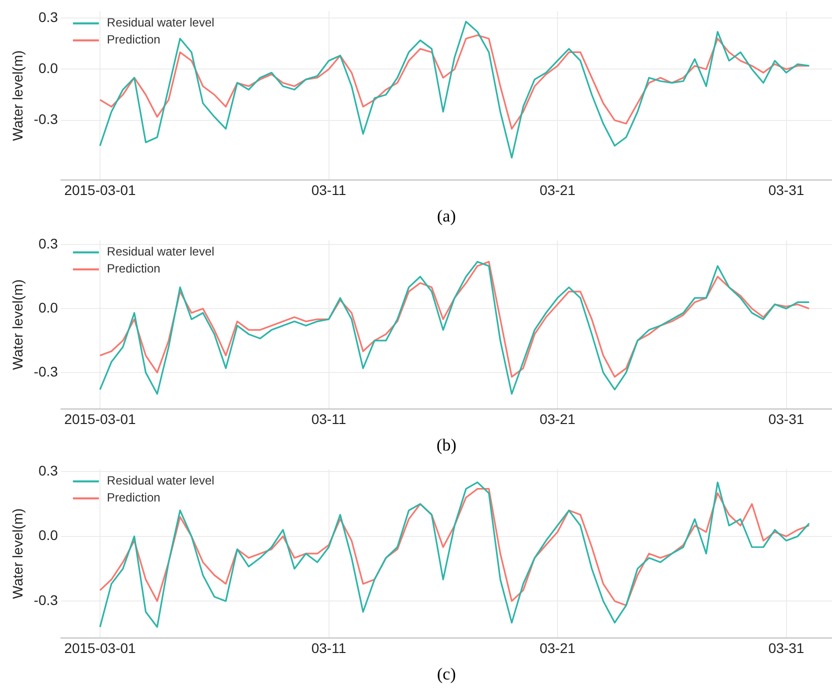 Image resolution: width=832 pixels, height=689 pixels. I want to click on x-axis-title: (c), so click(446, 674).